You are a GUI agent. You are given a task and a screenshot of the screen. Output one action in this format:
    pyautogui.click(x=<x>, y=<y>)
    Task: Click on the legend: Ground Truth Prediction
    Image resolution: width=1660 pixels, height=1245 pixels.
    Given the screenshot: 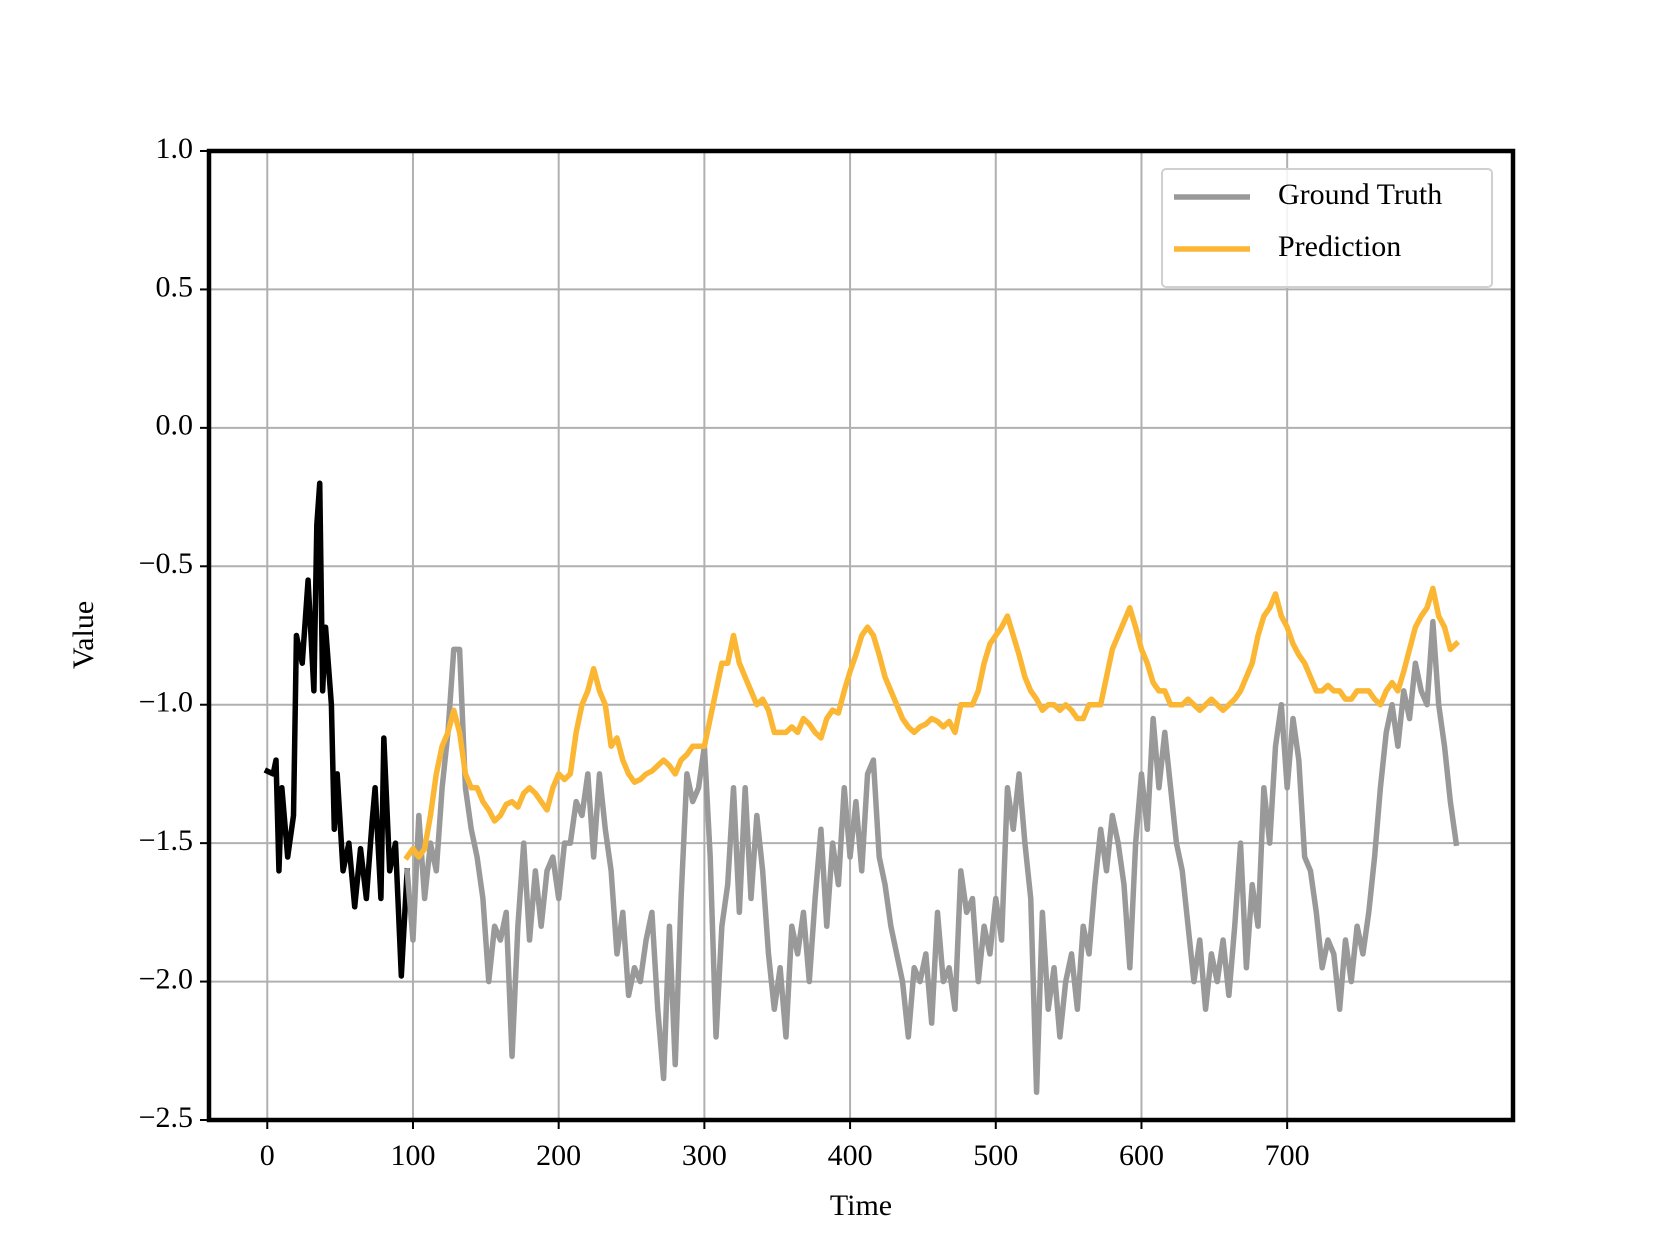 What is the action you would take?
    pyautogui.click(x=1327, y=228)
    